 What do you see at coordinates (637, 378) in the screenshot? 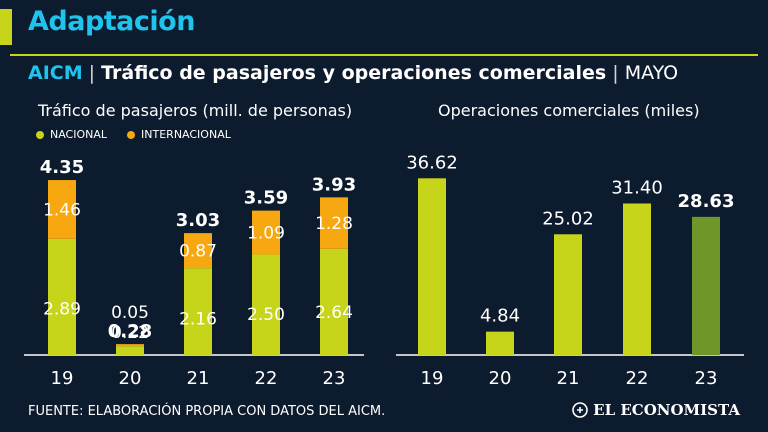
I see `x-tick-operations-22: 22` at bounding box center [637, 378].